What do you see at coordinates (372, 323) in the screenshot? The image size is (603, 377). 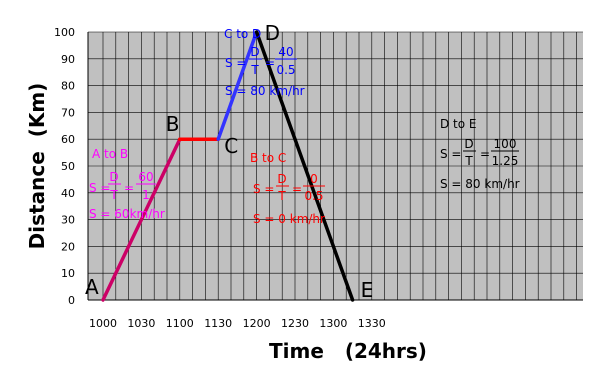 I see `x-tick-label: 1330` at bounding box center [372, 323].